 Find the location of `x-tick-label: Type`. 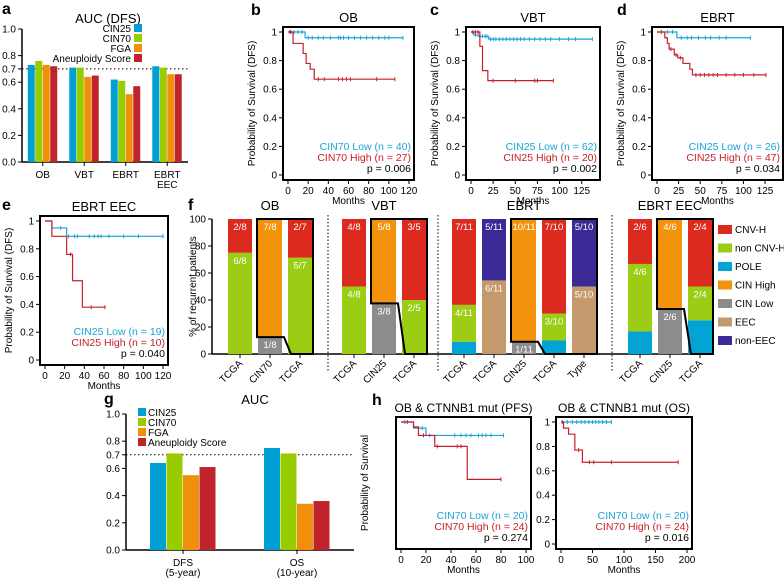

x-tick-label: Type is located at coordinates (577, 369).